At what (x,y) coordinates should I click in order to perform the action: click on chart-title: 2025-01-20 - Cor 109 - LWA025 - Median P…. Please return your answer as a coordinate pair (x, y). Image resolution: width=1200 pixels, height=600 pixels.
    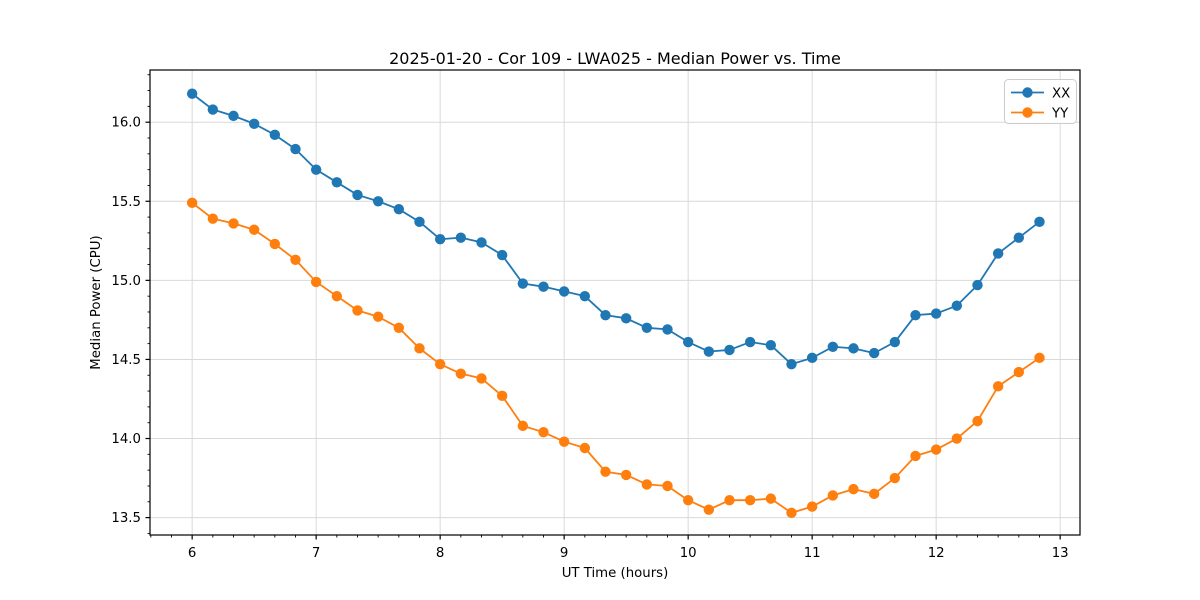
    Looking at the image, I should click on (615, 58).